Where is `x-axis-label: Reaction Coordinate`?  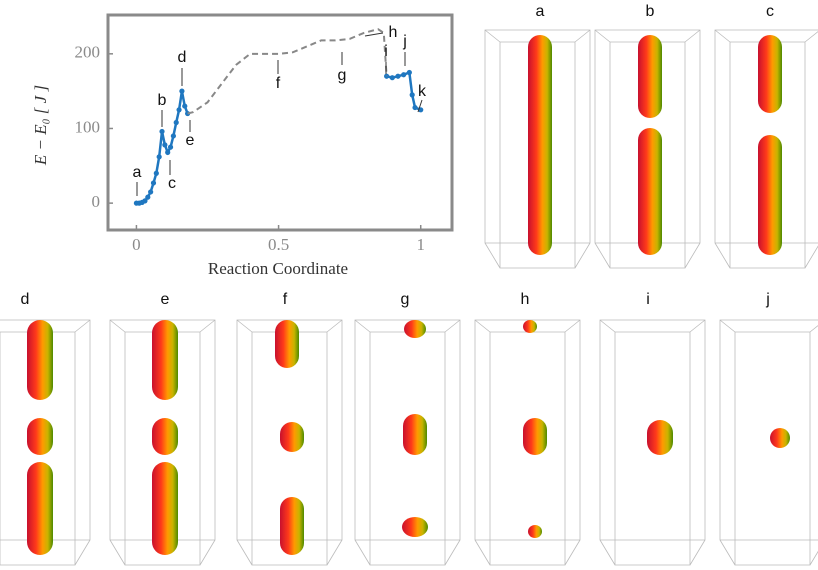
x-axis-label: Reaction Coordinate is located at coordinates (278, 268).